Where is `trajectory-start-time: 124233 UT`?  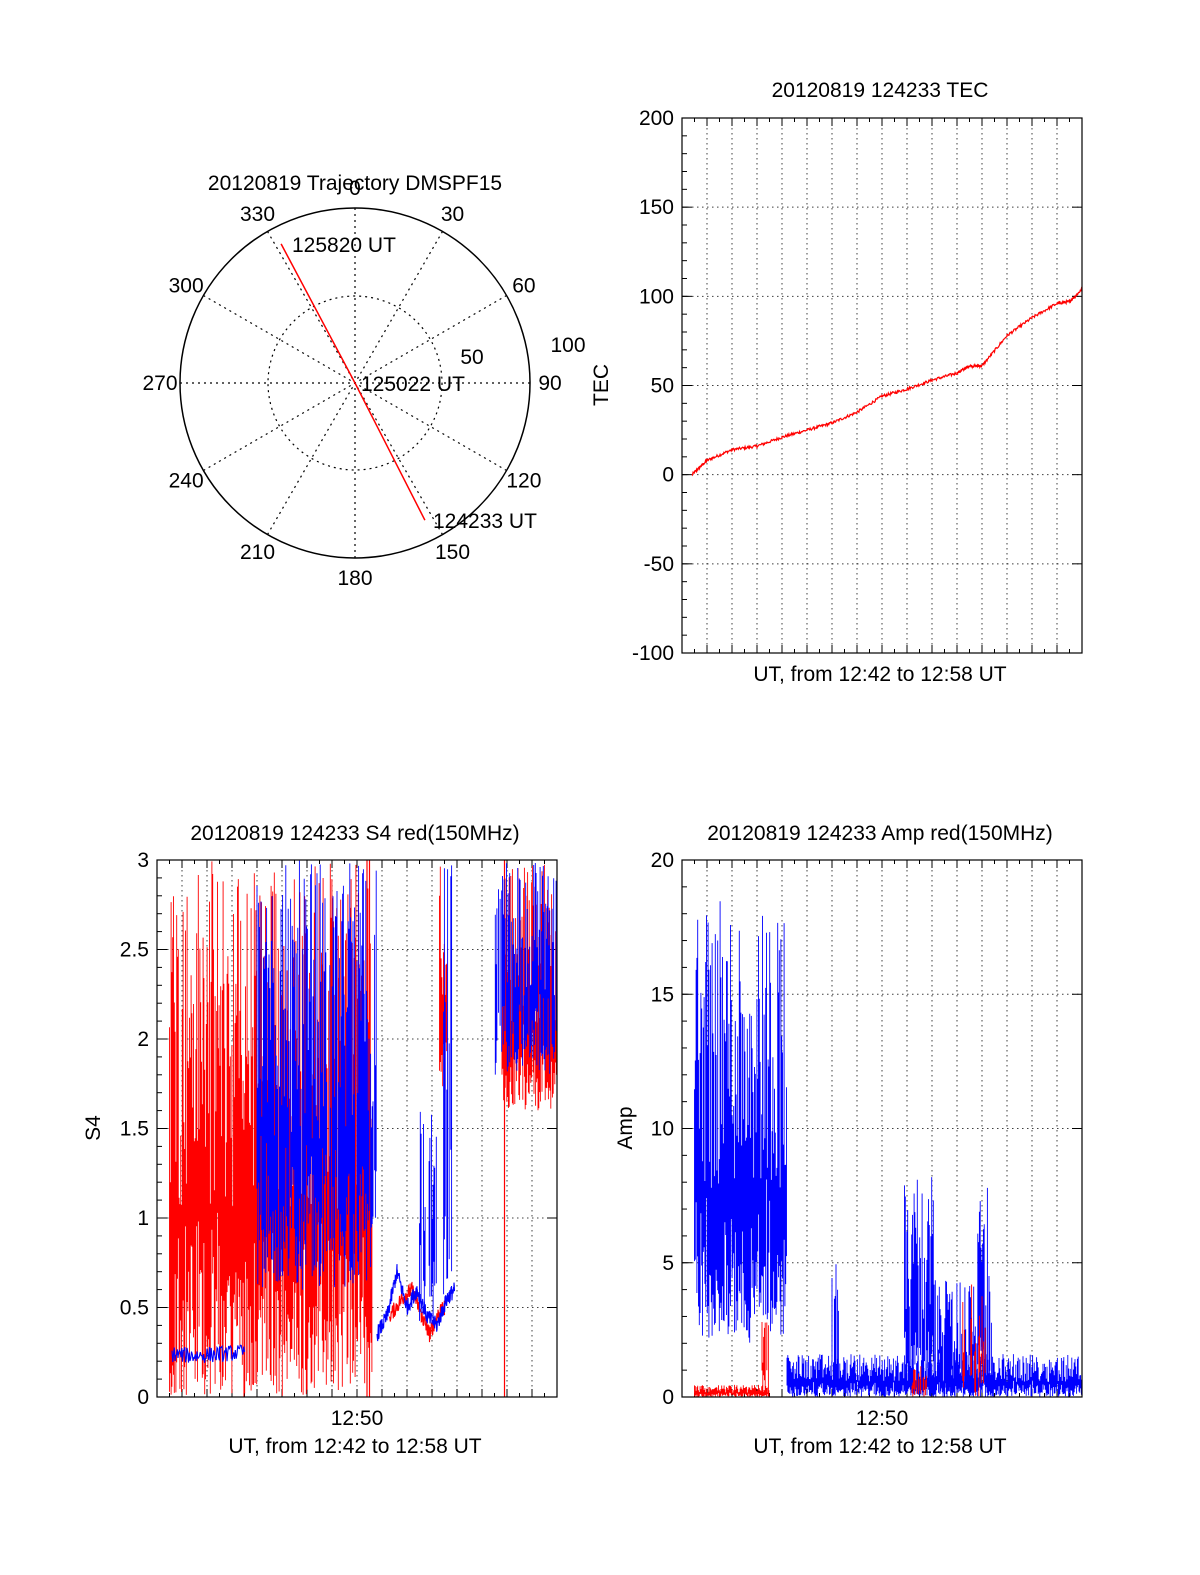 trajectory-start-time: 124233 UT is located at coordinates (485, 521).